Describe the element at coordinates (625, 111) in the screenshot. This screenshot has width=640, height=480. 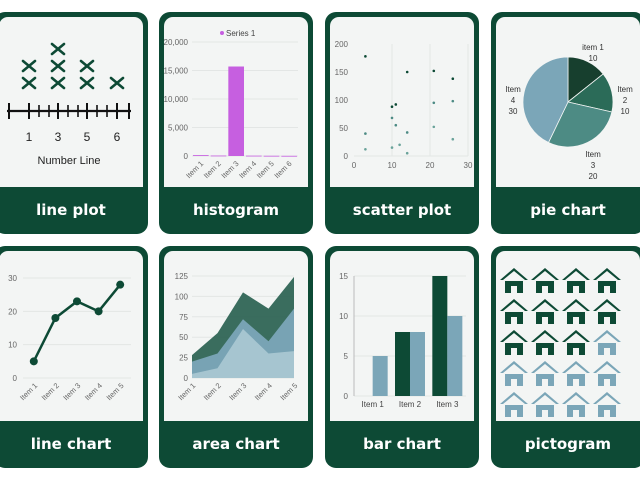
I see `slice-value: 10` at that location.